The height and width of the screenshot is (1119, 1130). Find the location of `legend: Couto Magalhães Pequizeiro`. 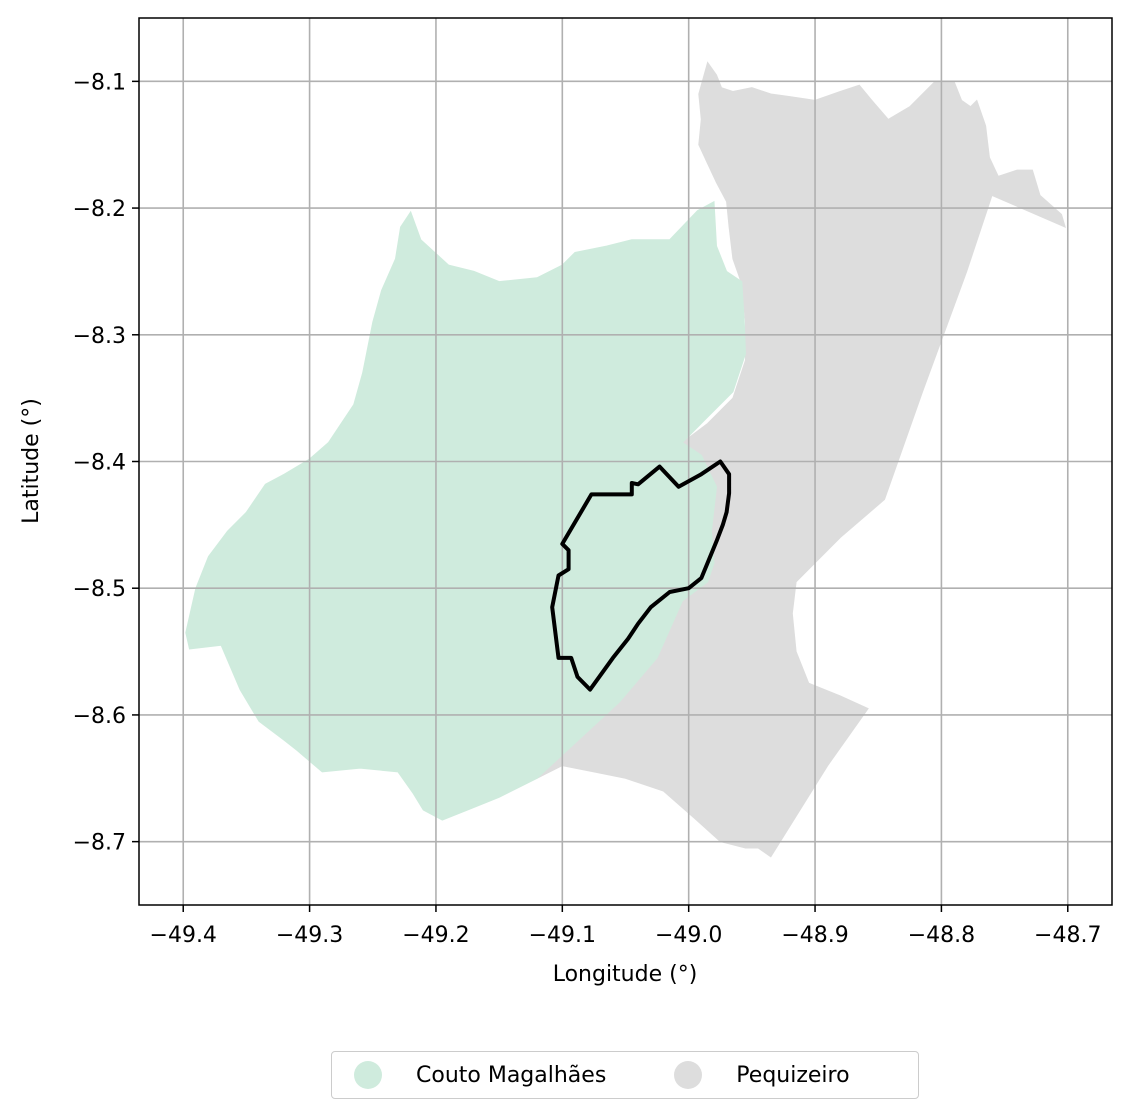

legend: Couto Magalhães Pequizeiro is located at coordinates (625, 1075).